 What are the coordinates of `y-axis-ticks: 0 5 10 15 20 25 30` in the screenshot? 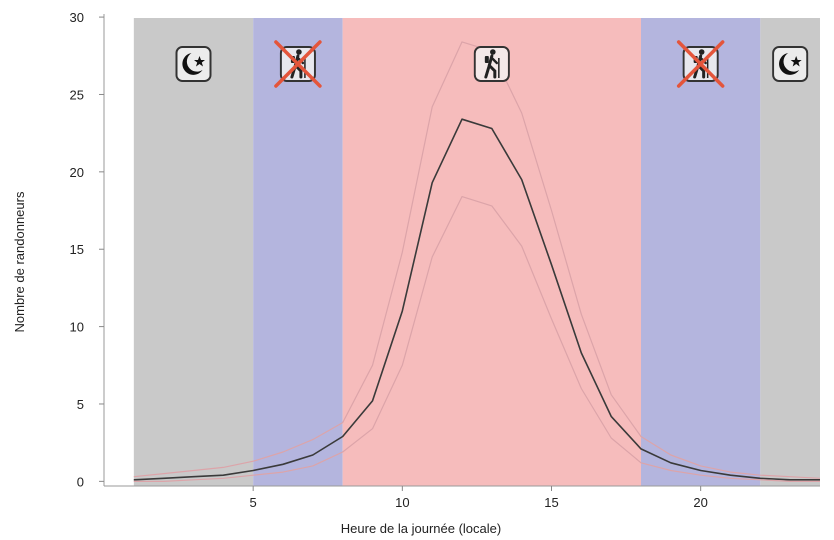 It's located at (87, 249).